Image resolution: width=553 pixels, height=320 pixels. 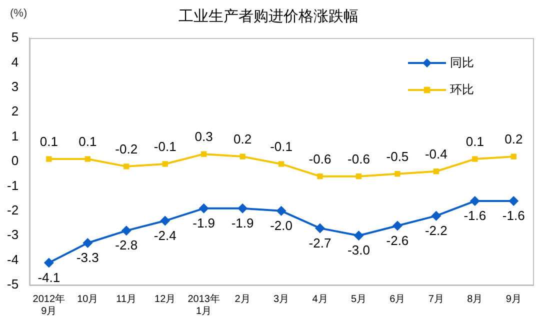 What do you see at coordinates (15, 136) in the screenshot?
I see `y-tick-label: 1` at bounding box center [15, 136].